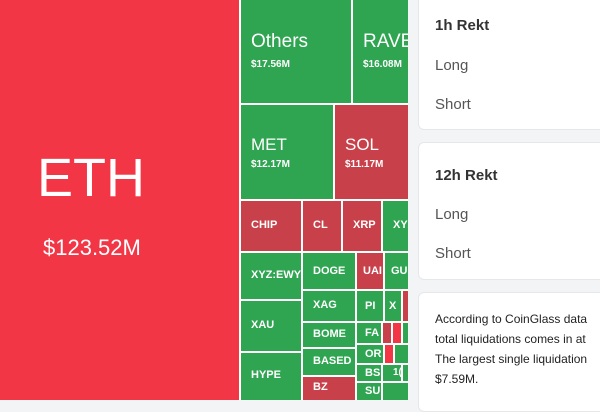  Describe the element at coordinates (457, 379) in the screenshot. I see `note-line-4: $7.59M.` at that location.